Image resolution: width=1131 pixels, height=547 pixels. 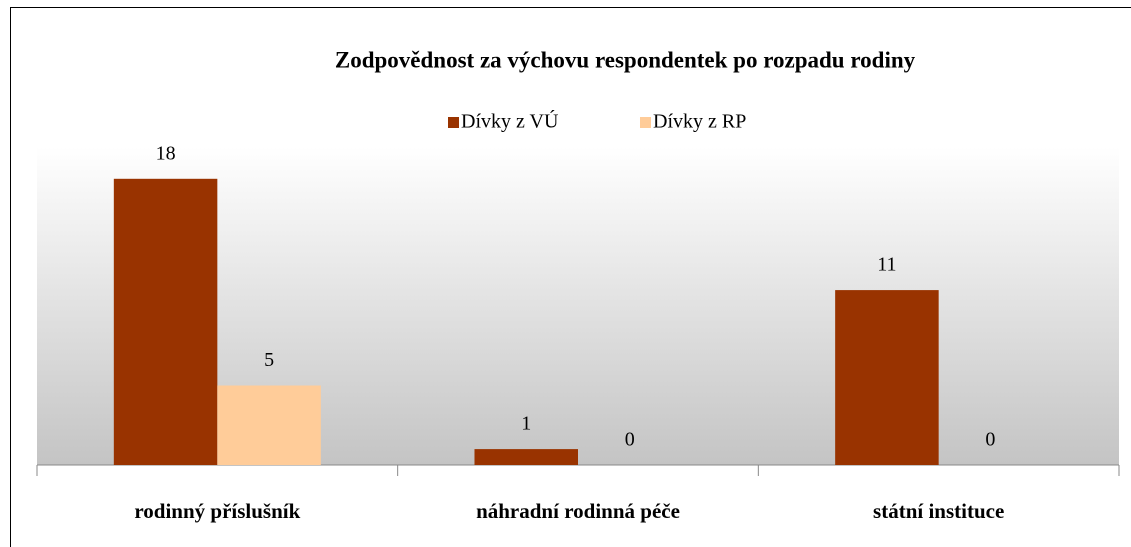 I want to click on x-tick-label: náhradní rodinná péče, so click(x=578, y=511).